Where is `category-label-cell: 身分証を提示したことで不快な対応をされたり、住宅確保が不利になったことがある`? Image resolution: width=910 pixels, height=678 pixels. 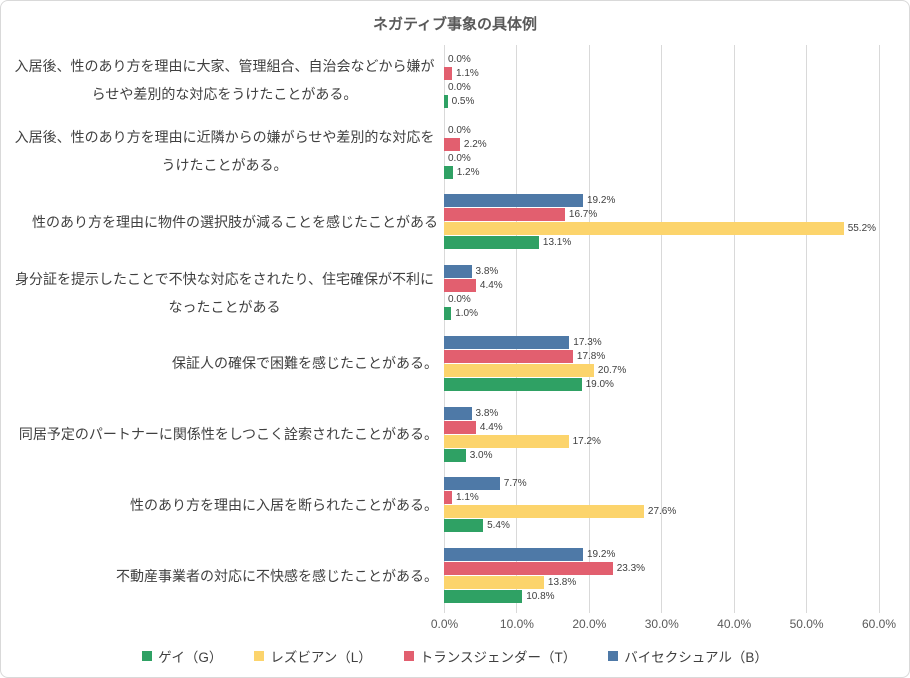
category-label-cell: 身分証を提示したことで不快な対応をされたり、住宅確保が不利になったことがある is located at coordinates (222, 292).